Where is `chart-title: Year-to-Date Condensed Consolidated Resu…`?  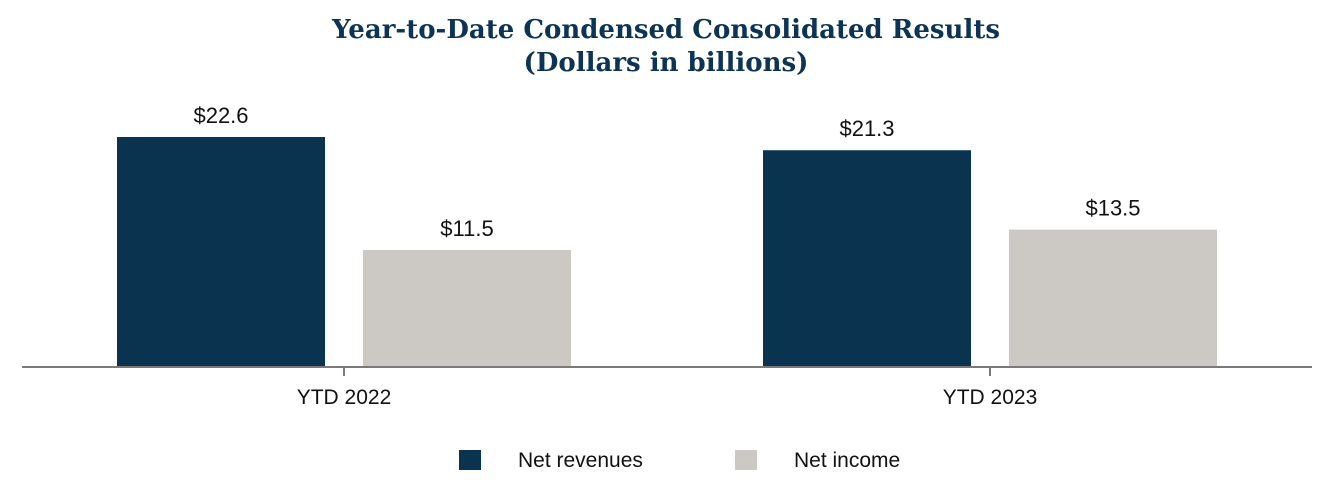 chart-title: Year-to-Date Condensed Consolidated Resu… is located at coordinates (666, 30).